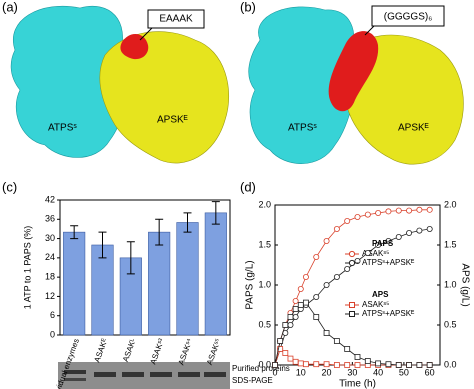  Describe the element at coordinates (378, 372) in the screenshot. I see `x-tick-label: 40` at that location.